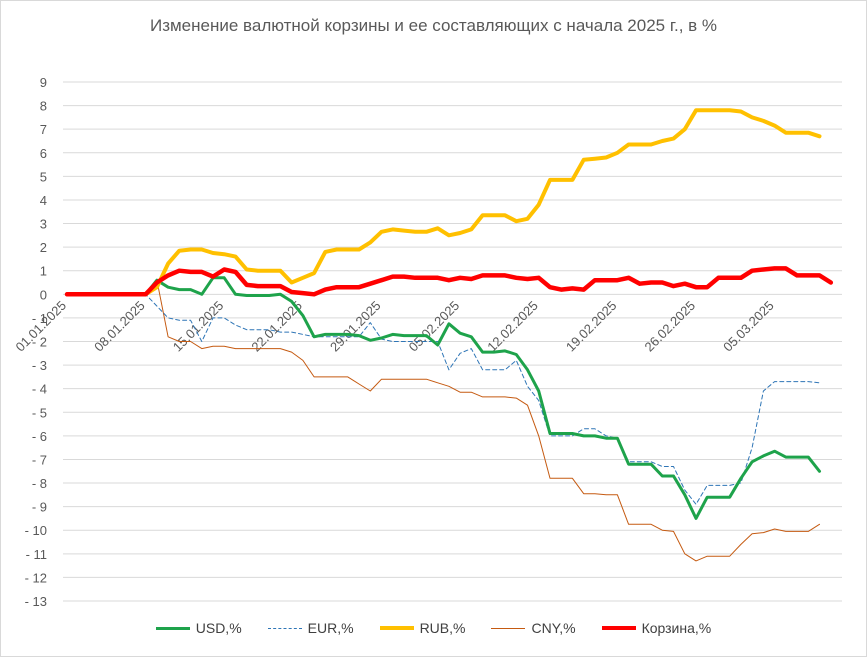  I want to click on y-tick-label: - 5, so click(39, 412).